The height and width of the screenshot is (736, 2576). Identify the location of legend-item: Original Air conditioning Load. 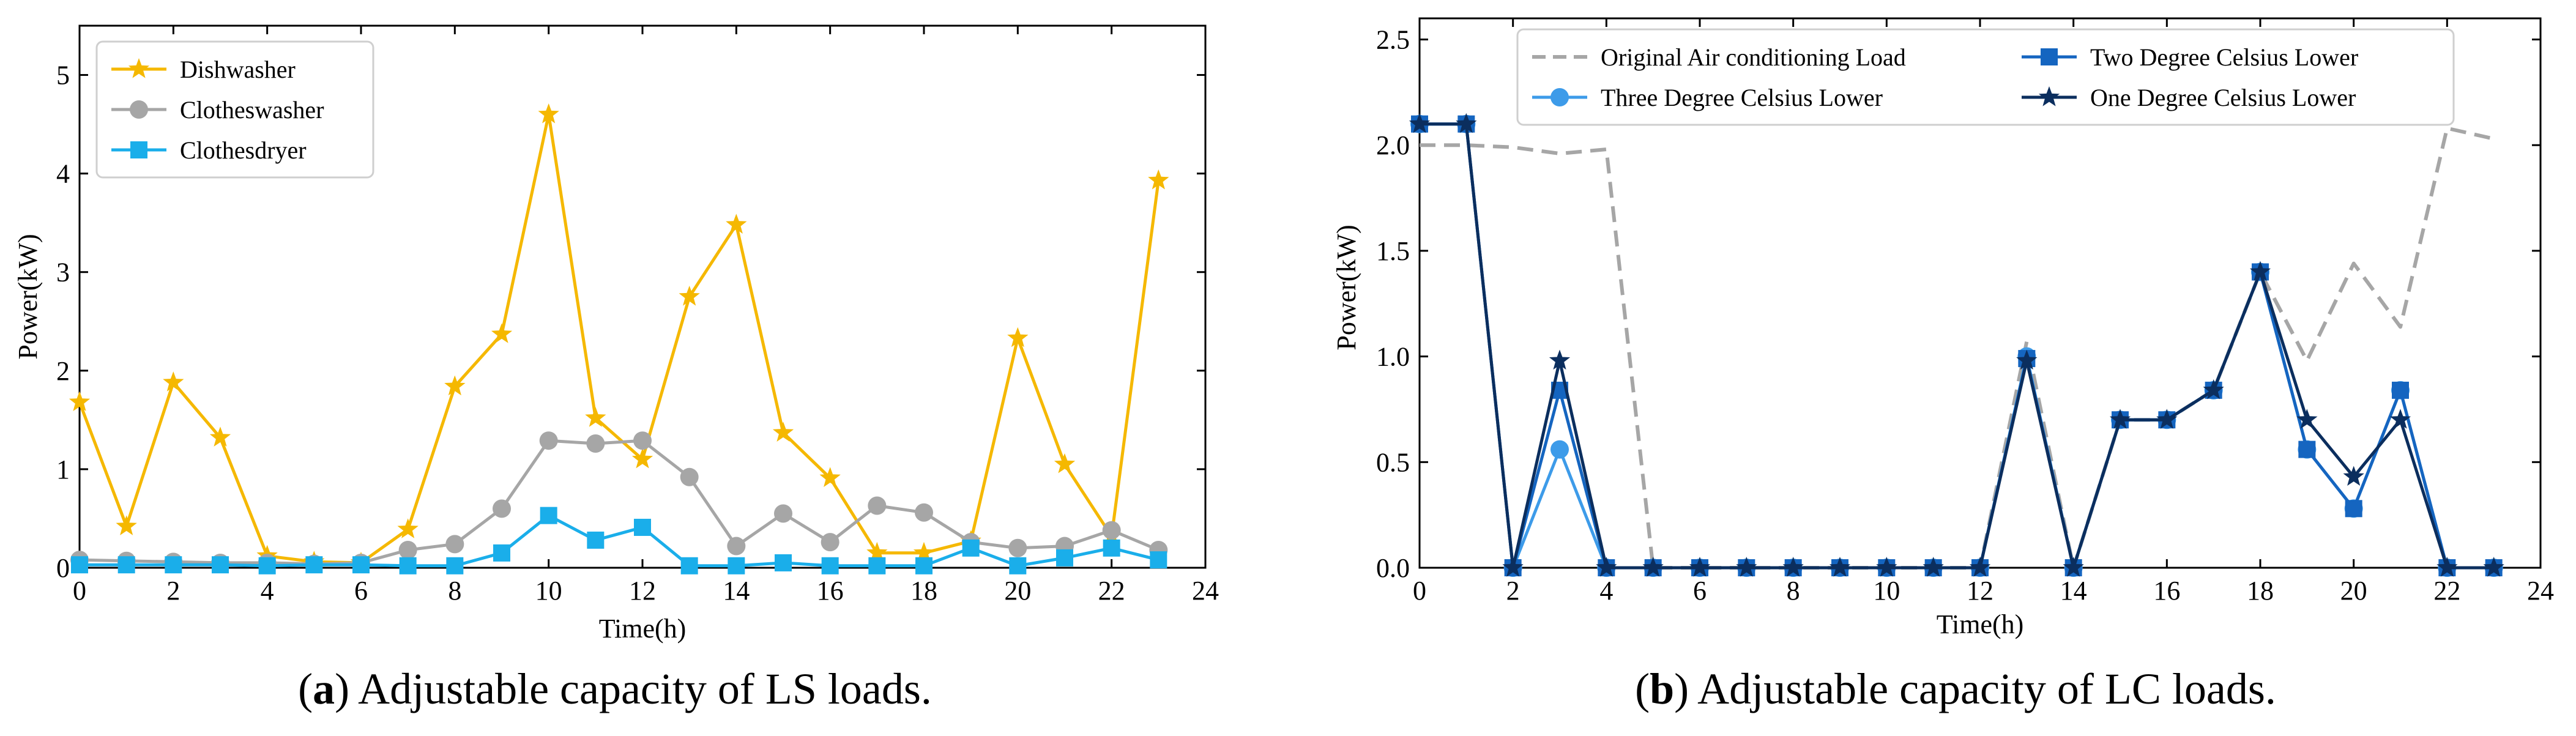
(1719, 57).